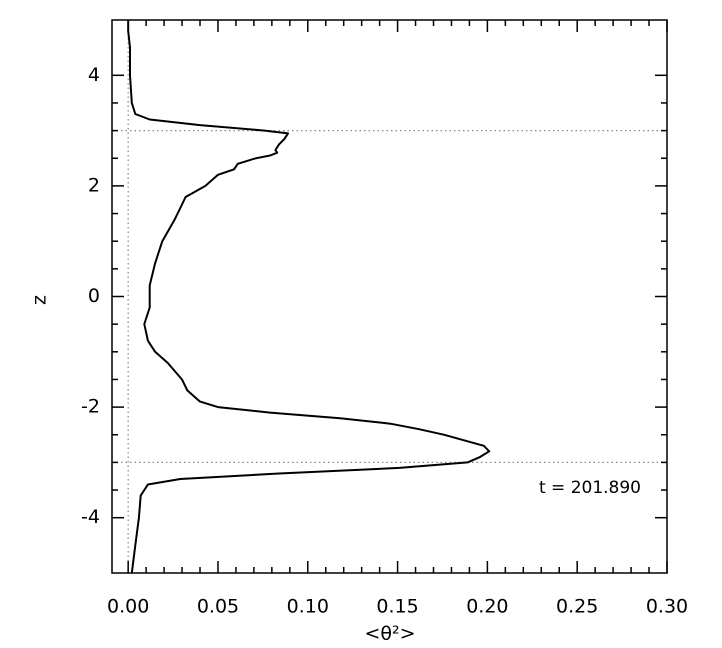 The width and height of the screenshot is (722, 648). What do you see at coordinates (577, 607) in the screenshot?
I see `x-tick-label: 0.25` at bounding box center [577, 607].